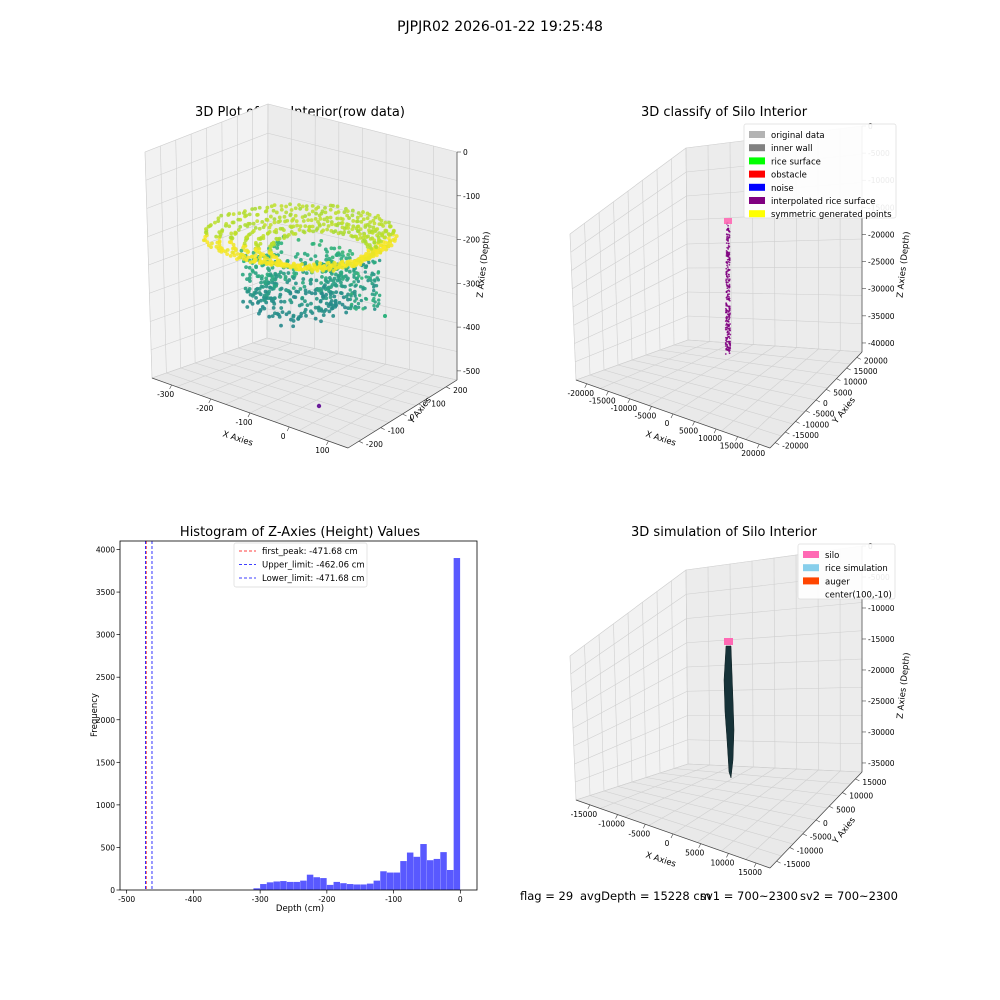 The image size is (1000, 1000). What do you see at coordinates (300, 532) in the screenshot?
I see `panel-3-title: Histogram of Z-Axies (Height) Values` at bounding box center [300, 532].